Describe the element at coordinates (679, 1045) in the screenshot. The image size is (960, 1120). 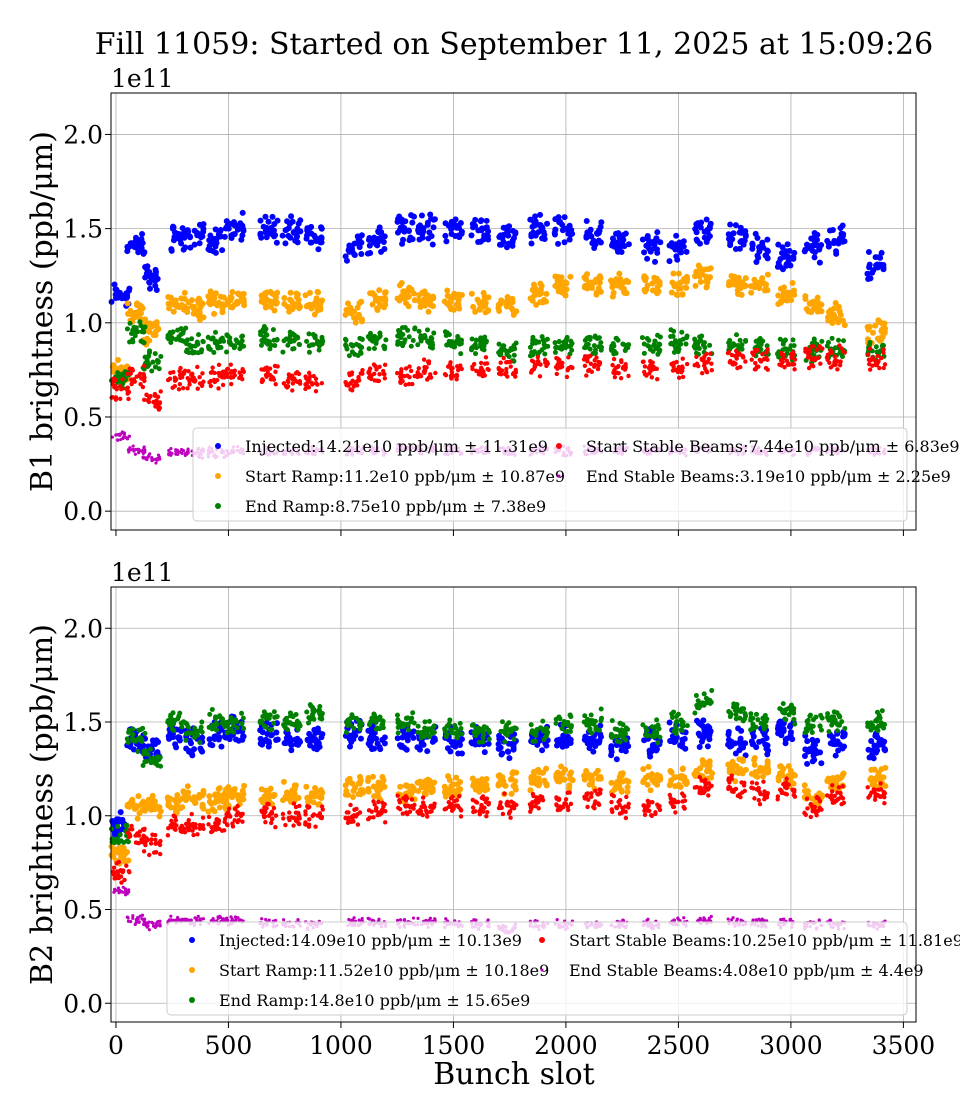
I see `x-tick-label: 2500` at that location.